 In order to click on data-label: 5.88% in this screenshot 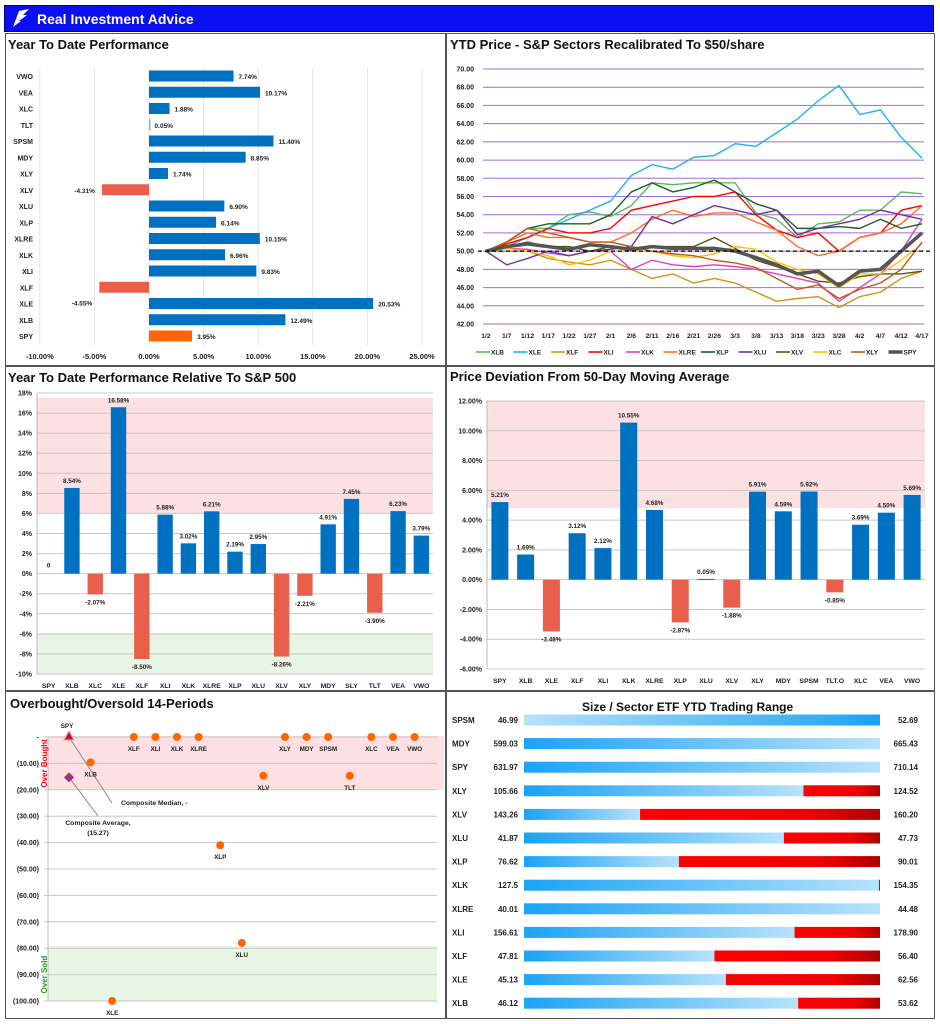, I will do `click(165, 508)`.